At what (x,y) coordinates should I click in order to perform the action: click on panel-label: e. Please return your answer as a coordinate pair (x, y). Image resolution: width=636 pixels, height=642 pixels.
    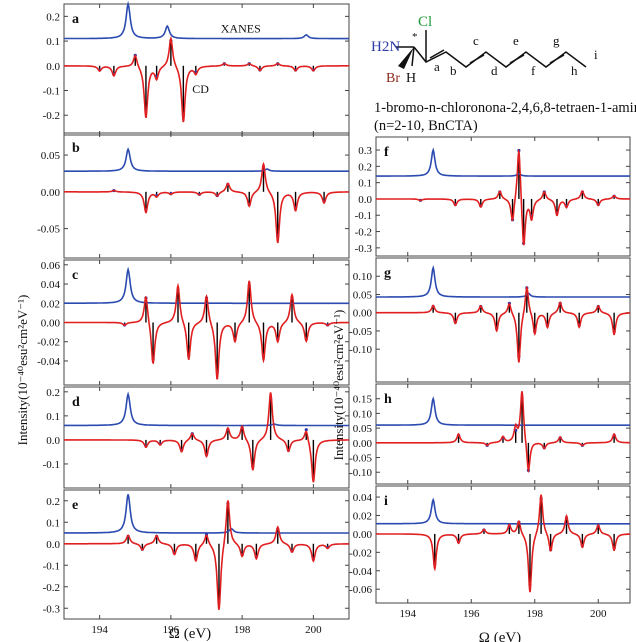
    Looking at the image, I should click on (75, 505).